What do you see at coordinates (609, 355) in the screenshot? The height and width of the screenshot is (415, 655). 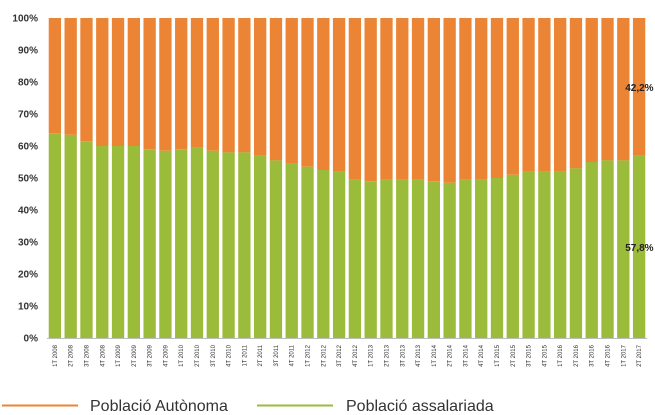 I see `x-tick-label: 4T 2016` at bounding box center [609, 355].